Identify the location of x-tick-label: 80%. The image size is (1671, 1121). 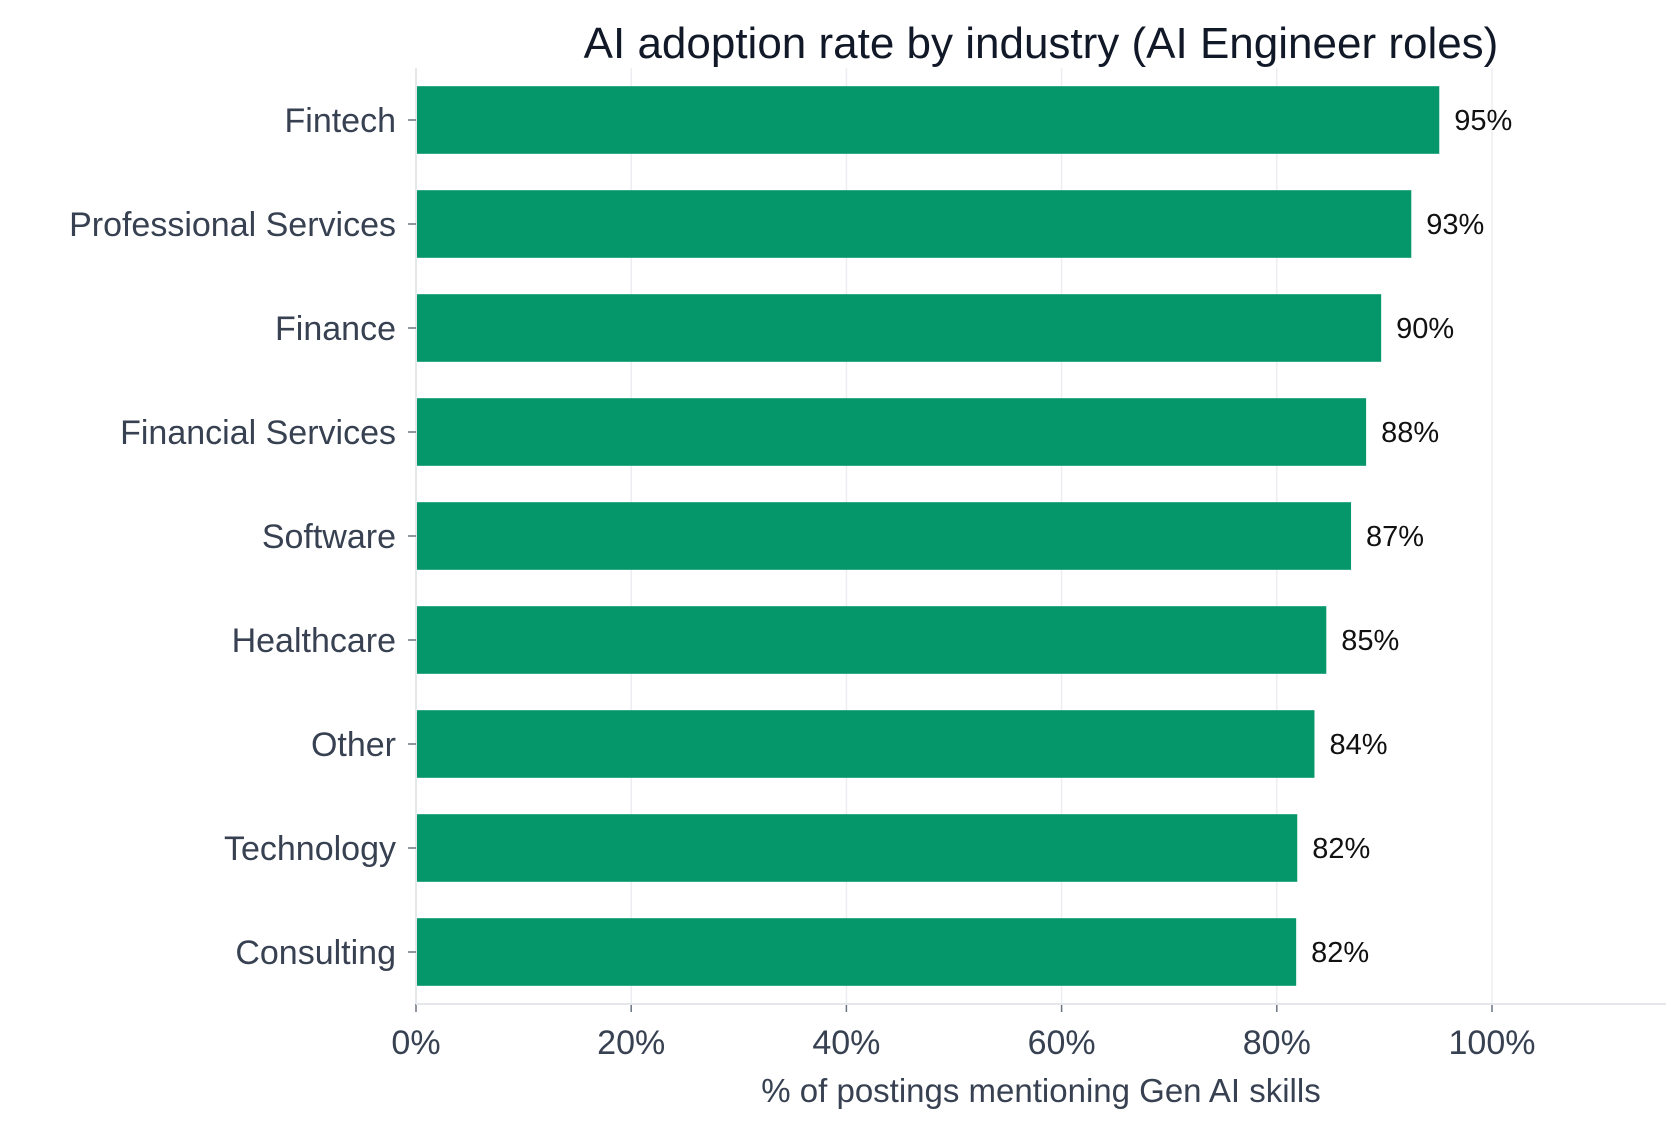
(1277, 1043).